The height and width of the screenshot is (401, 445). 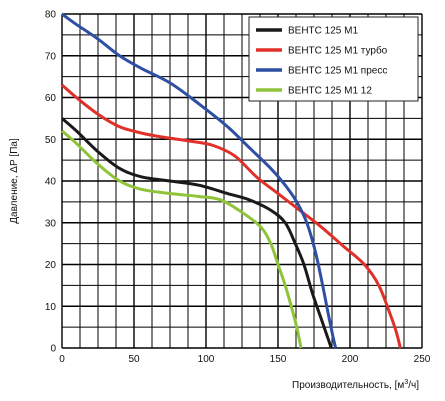 What do you see at coordinates (323, 31) in the screenshot?
I see `legend-label-1: ВЕНТС 125 М1` at bounding box center [323, 31].